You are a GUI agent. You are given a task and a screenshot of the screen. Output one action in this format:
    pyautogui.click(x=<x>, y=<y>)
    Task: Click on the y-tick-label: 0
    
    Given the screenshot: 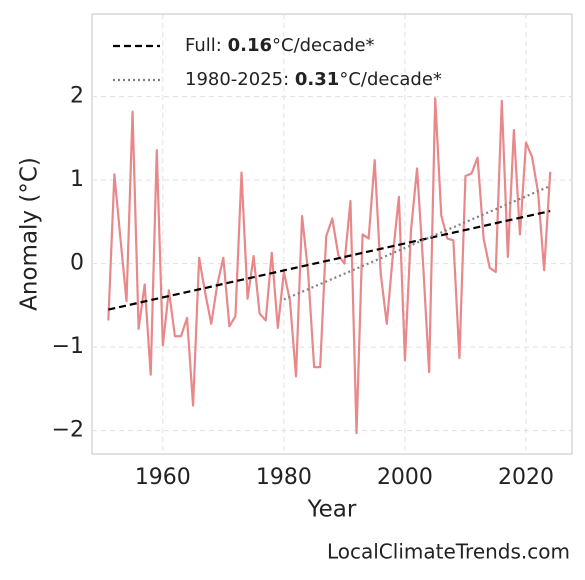 What is the action you would take?
    pyautogui.click(x=77, y=263)
    